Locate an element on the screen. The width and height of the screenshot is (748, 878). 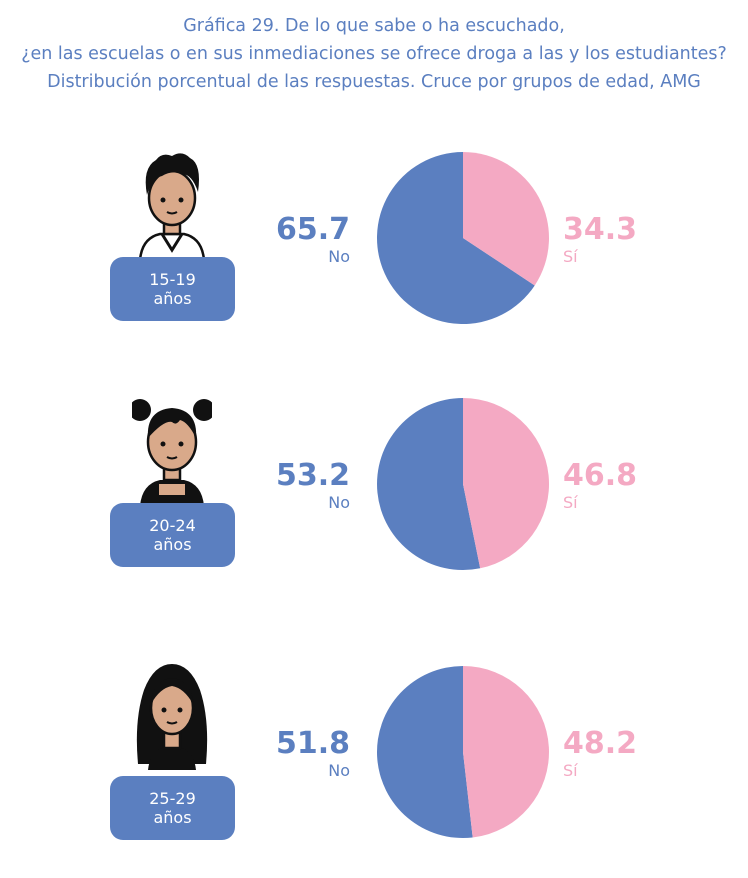
age-badge: 20-24 años is located at coordinates (172, 535).